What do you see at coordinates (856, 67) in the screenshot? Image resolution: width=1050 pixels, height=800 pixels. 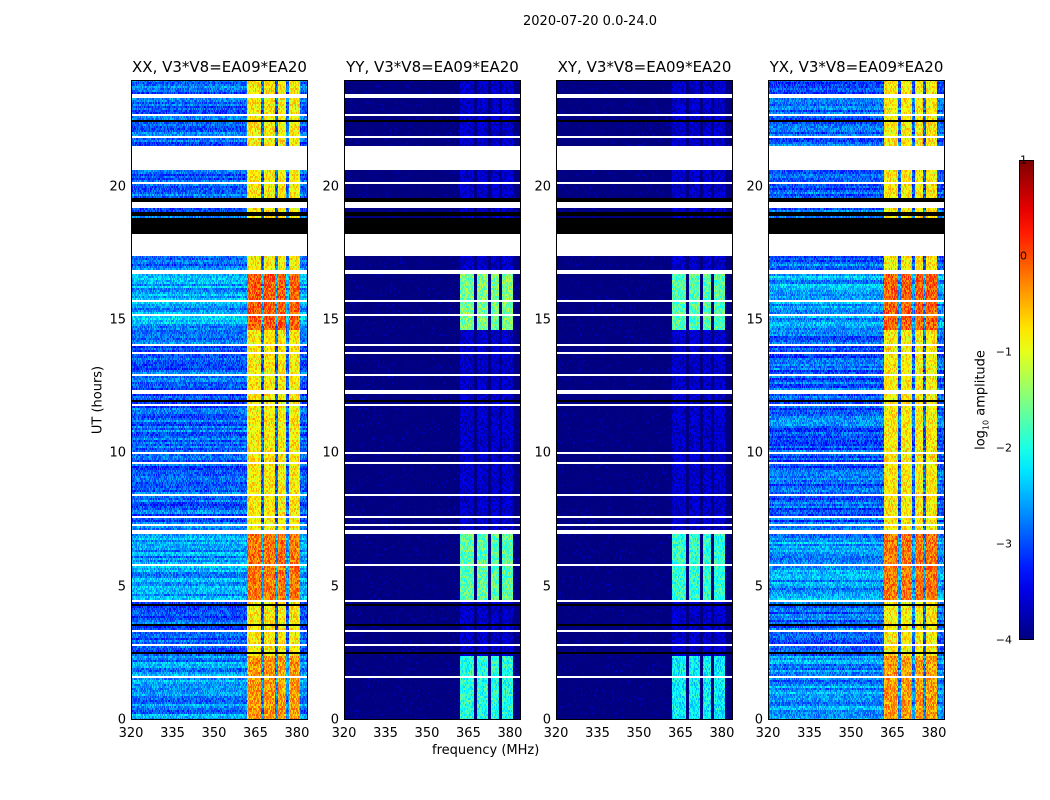 I see `panel-title: YX, V3*V8=EA09*EA20` at bounding box center [856, 67].